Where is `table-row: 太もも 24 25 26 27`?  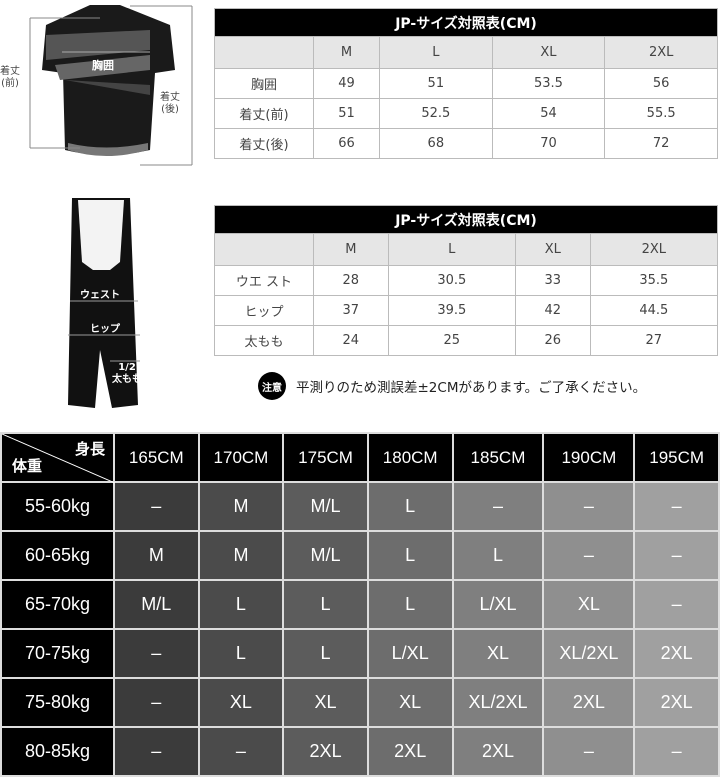
table-row: 太もも 24 25 26 27 is located at coordinates (466, 340).